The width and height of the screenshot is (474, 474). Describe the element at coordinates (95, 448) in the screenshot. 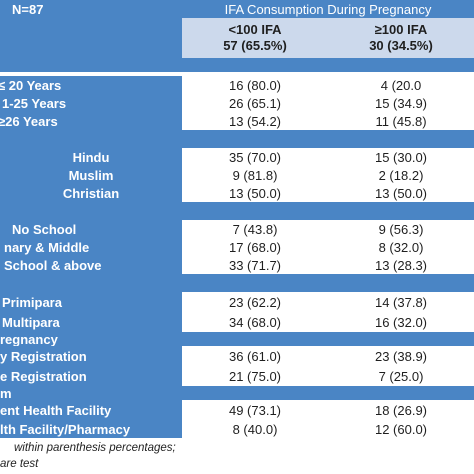

I see `footnote-1: within parenthesis percentages;` at that location.